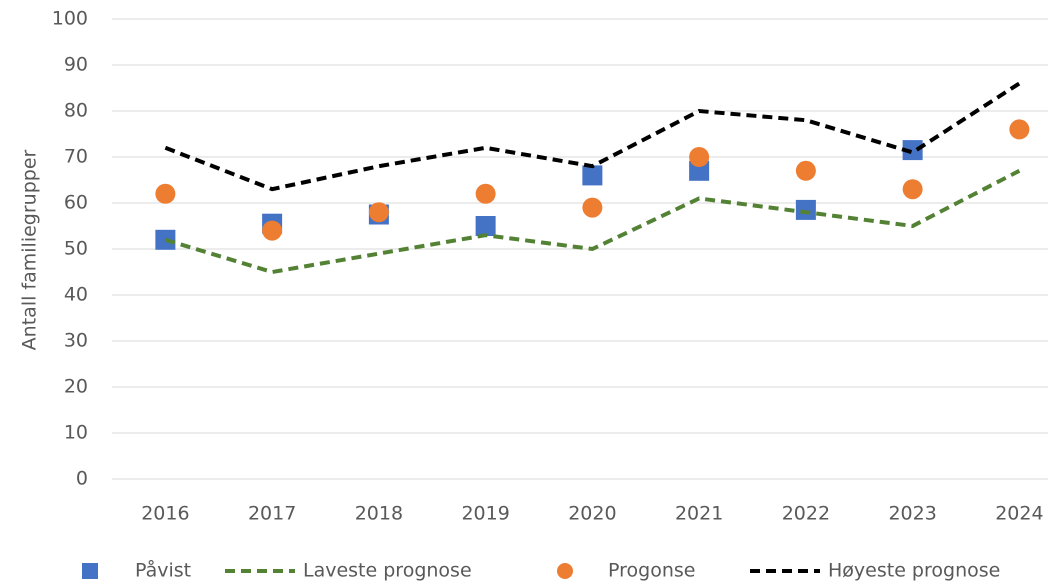 The image size is (1060, 584). What do you see at coordinates (272, 514) in the screenshot?
I see `x-tick-label: 2017` at bounding box center [272, 514].